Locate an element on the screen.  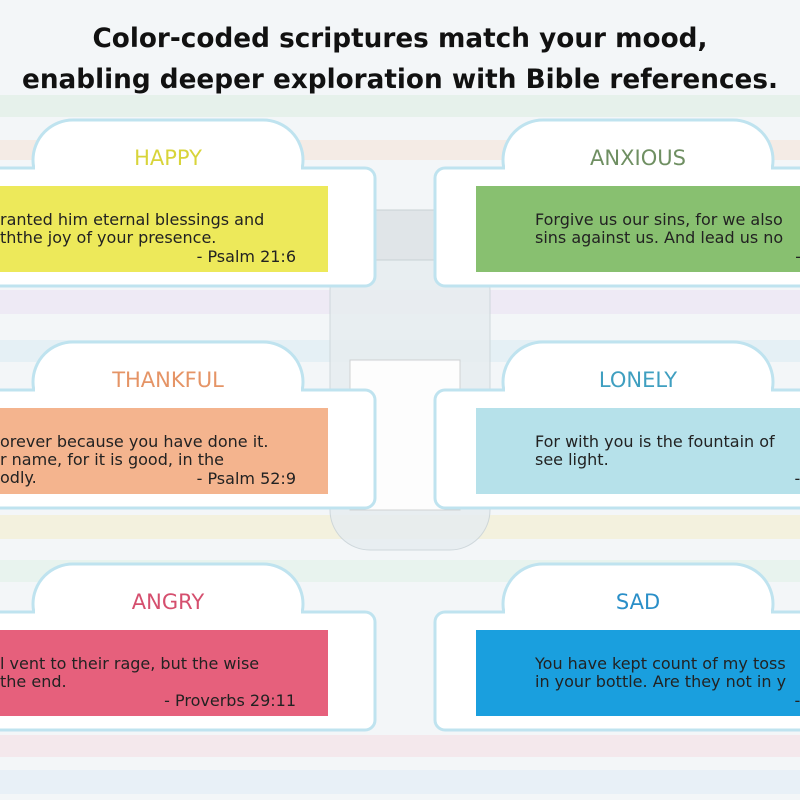
scripture-line: ththe joy of your presence. is located at coordinates (108, 237).